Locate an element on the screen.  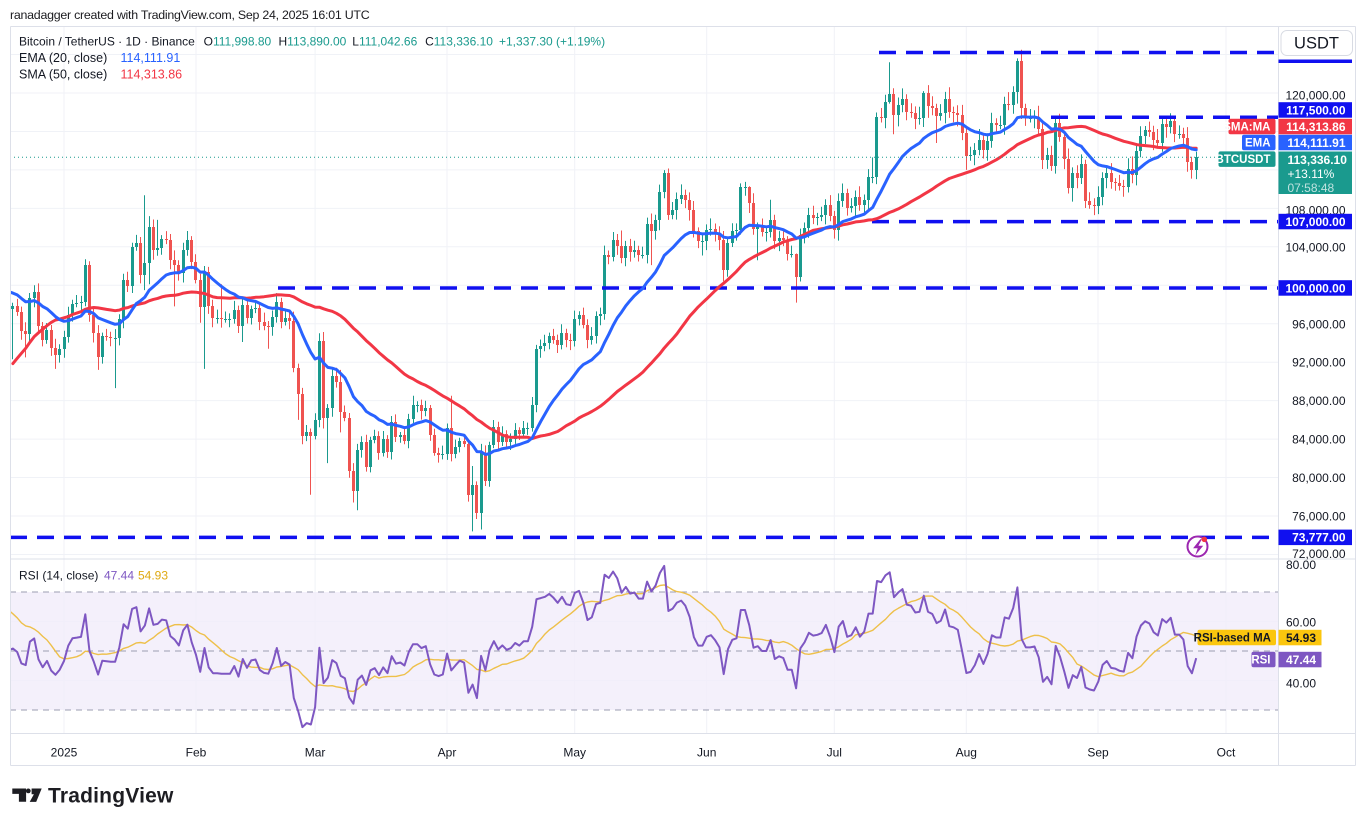
svg-text: 92,000.00 is located at coordinates (1319, 363).